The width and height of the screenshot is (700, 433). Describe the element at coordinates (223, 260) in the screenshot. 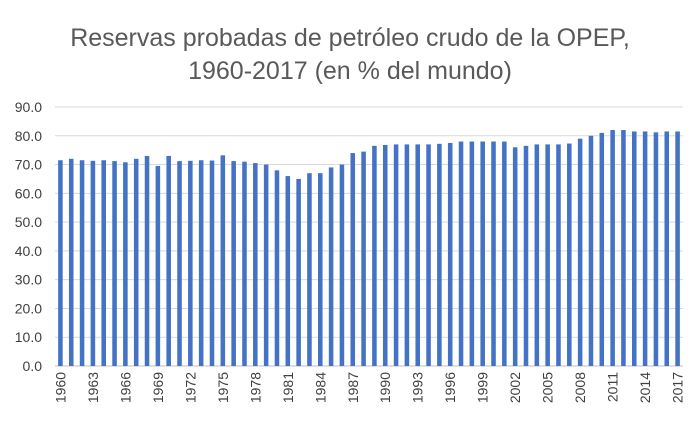

I see `bar-1975` at that location.